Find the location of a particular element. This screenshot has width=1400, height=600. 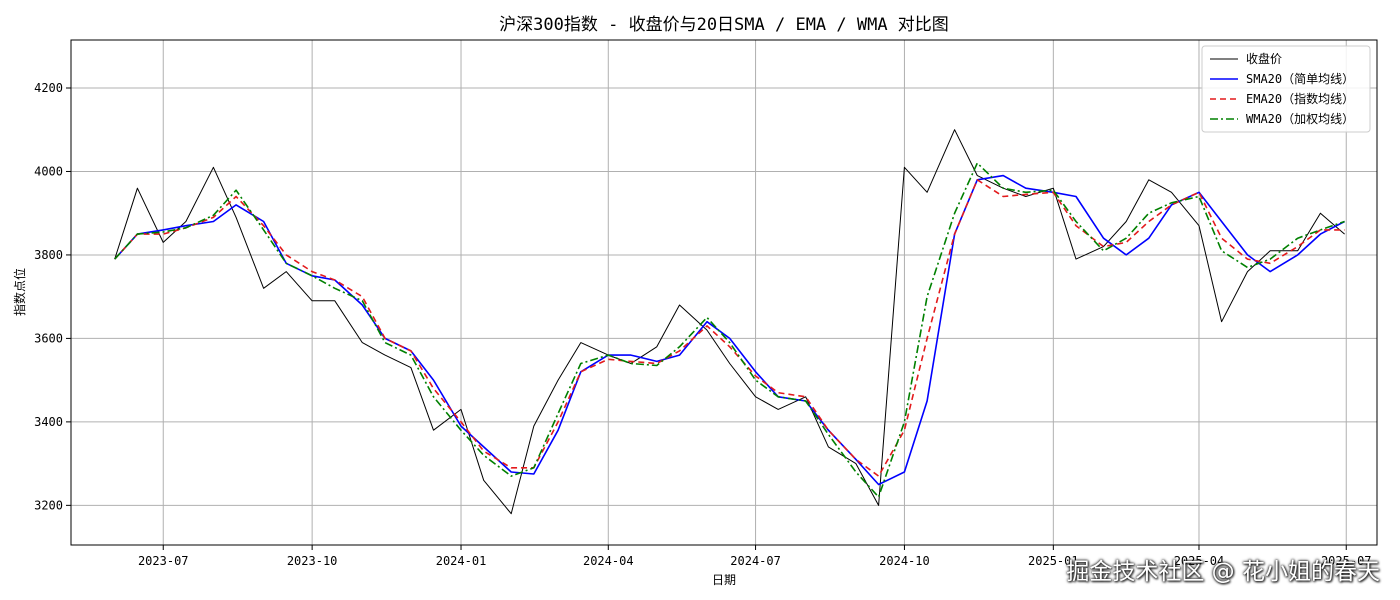

y-axis-ticks: 3200 3400 3600 3800 4000 4200 is located at coordinates (52, 296).